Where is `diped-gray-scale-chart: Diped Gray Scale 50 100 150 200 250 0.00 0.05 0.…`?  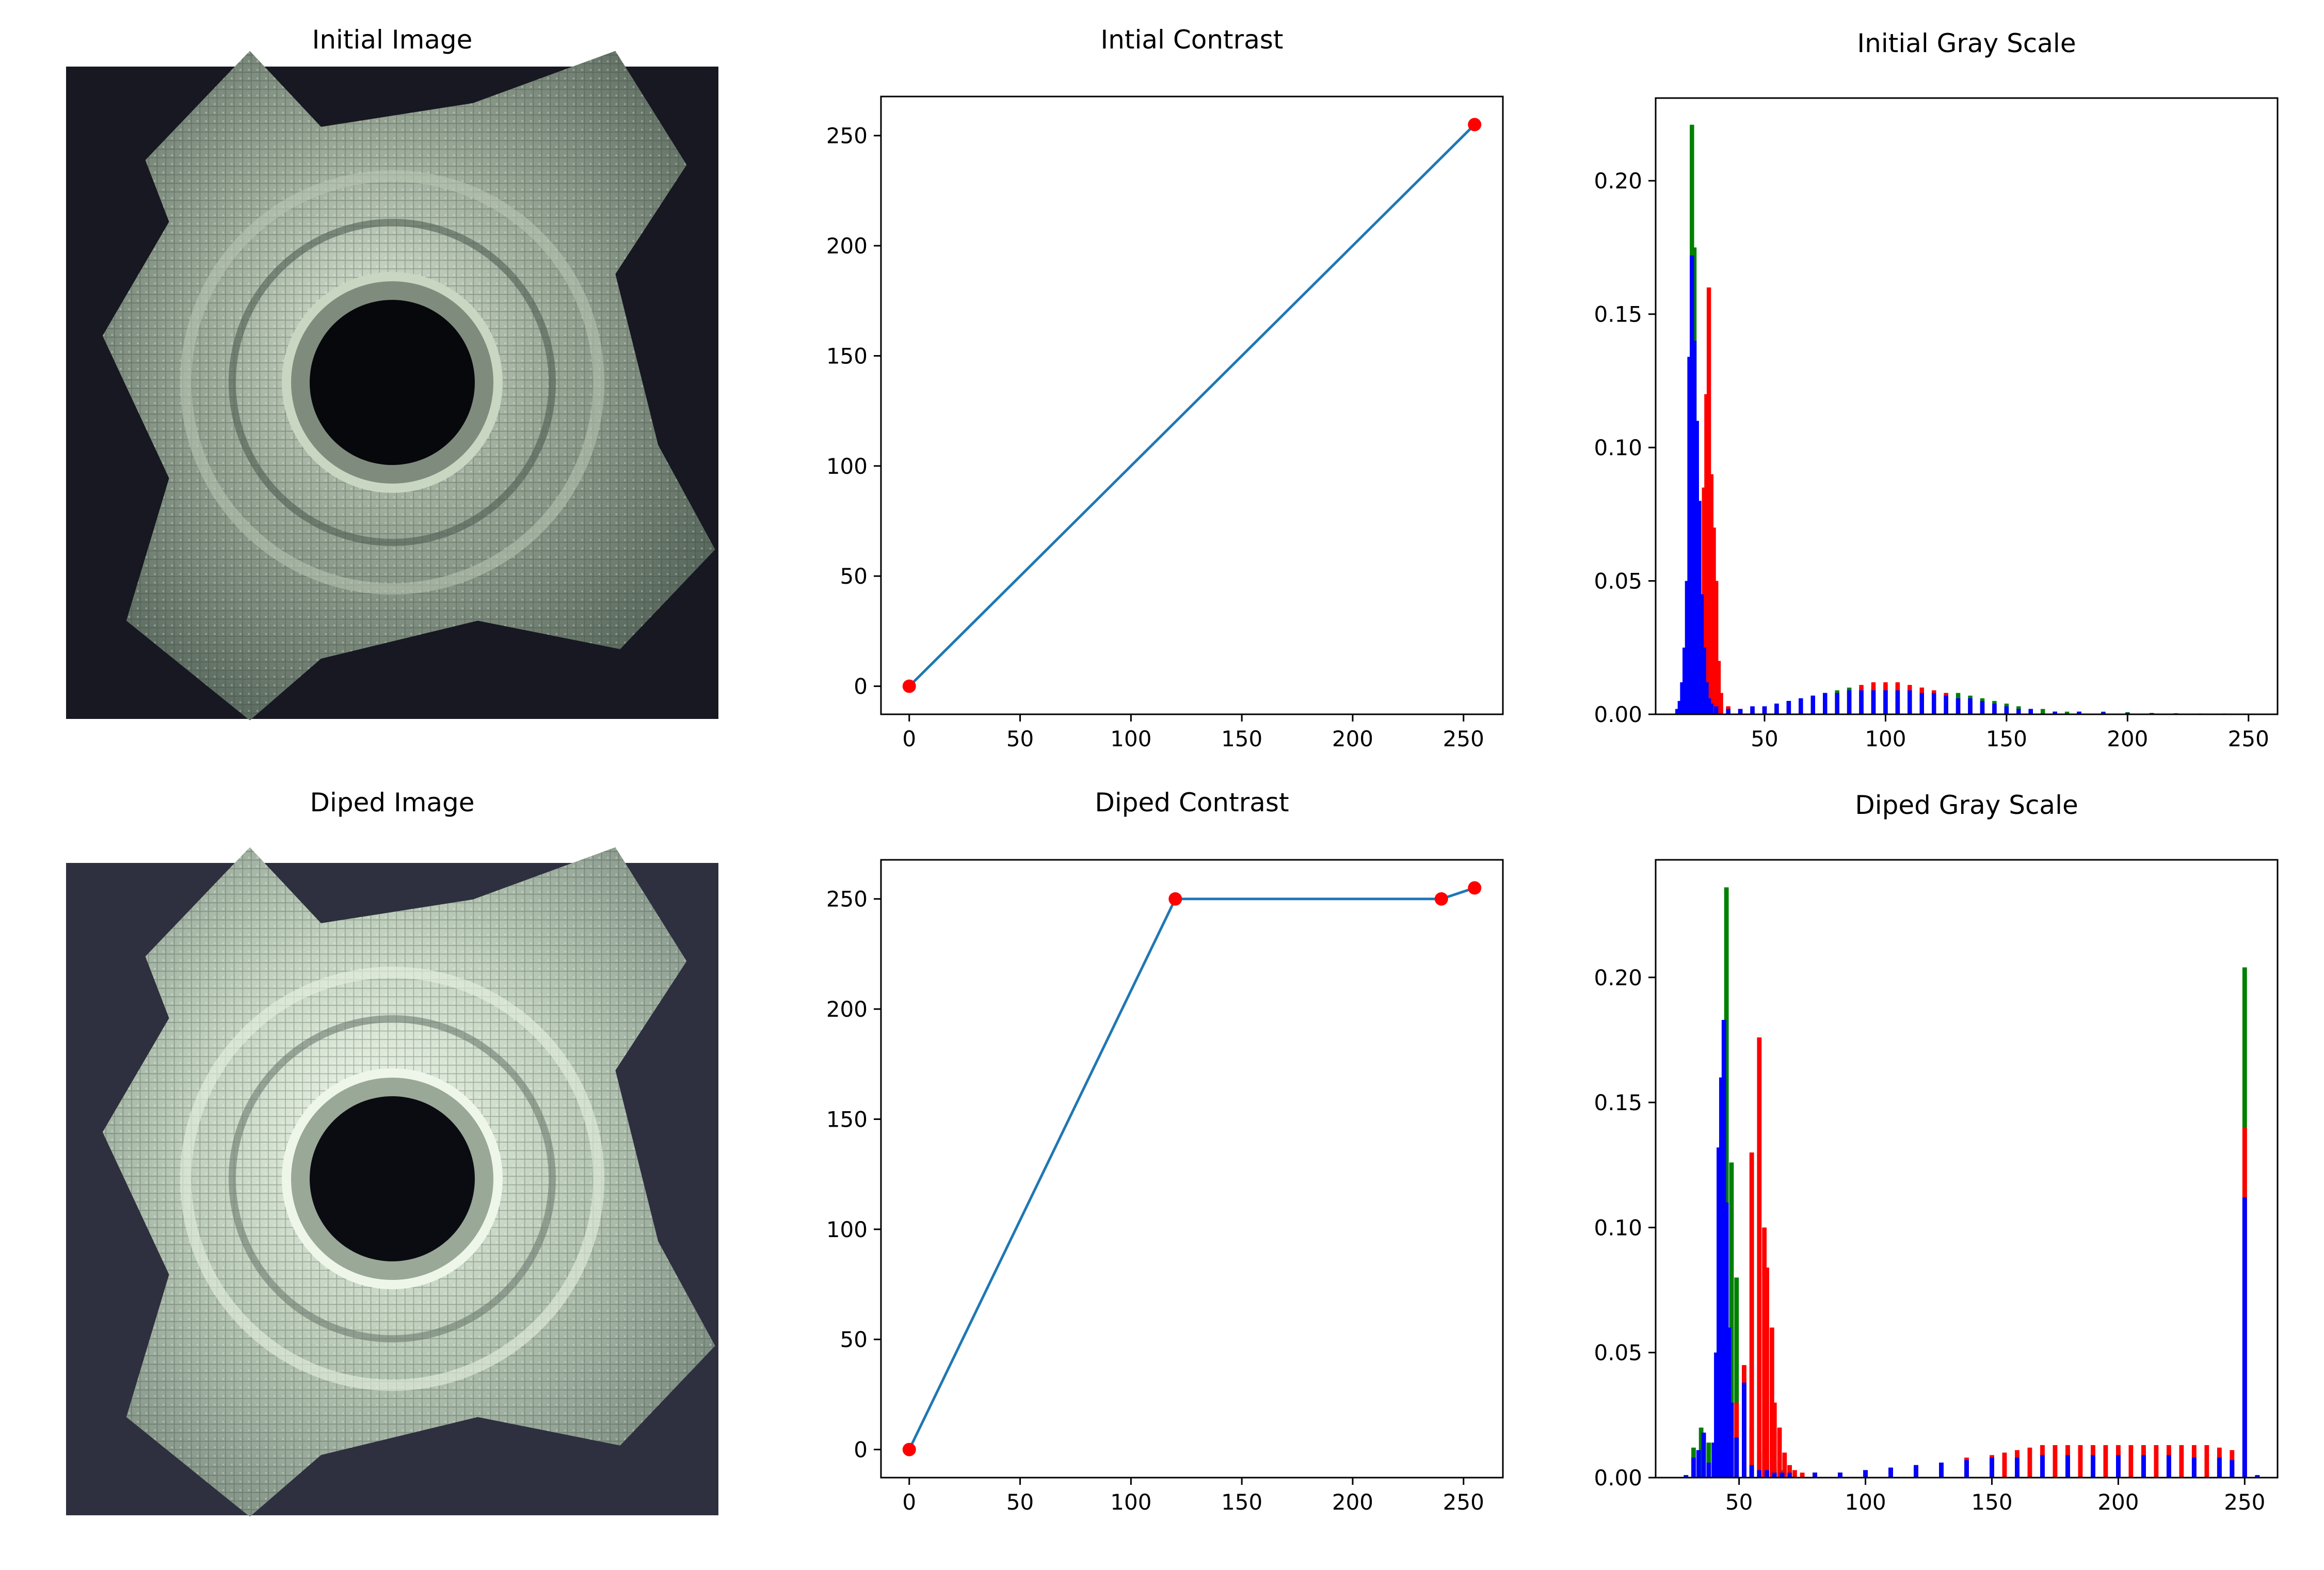 diped-gray-scale-chart: Diped Gray Scale 50 100 150 200 250 0.00 0.05 0.… is located at coordinates (1936, 1152).